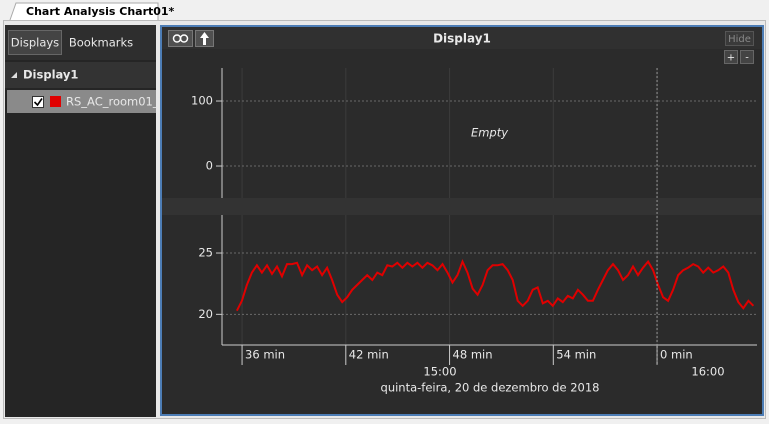 This screenshot has height=424, width=769. I want to click on x-axis-label: quinta-feira, 20 de dezembro de 2018, so click(490, 388).